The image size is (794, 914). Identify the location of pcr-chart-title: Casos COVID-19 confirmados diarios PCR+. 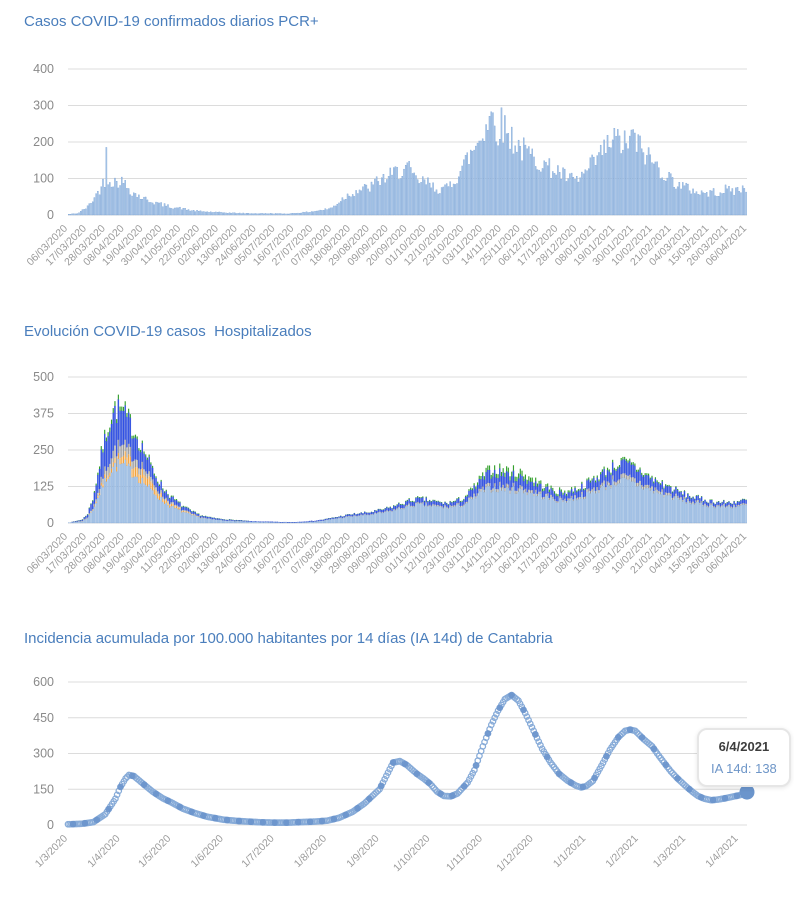
(171, 21).